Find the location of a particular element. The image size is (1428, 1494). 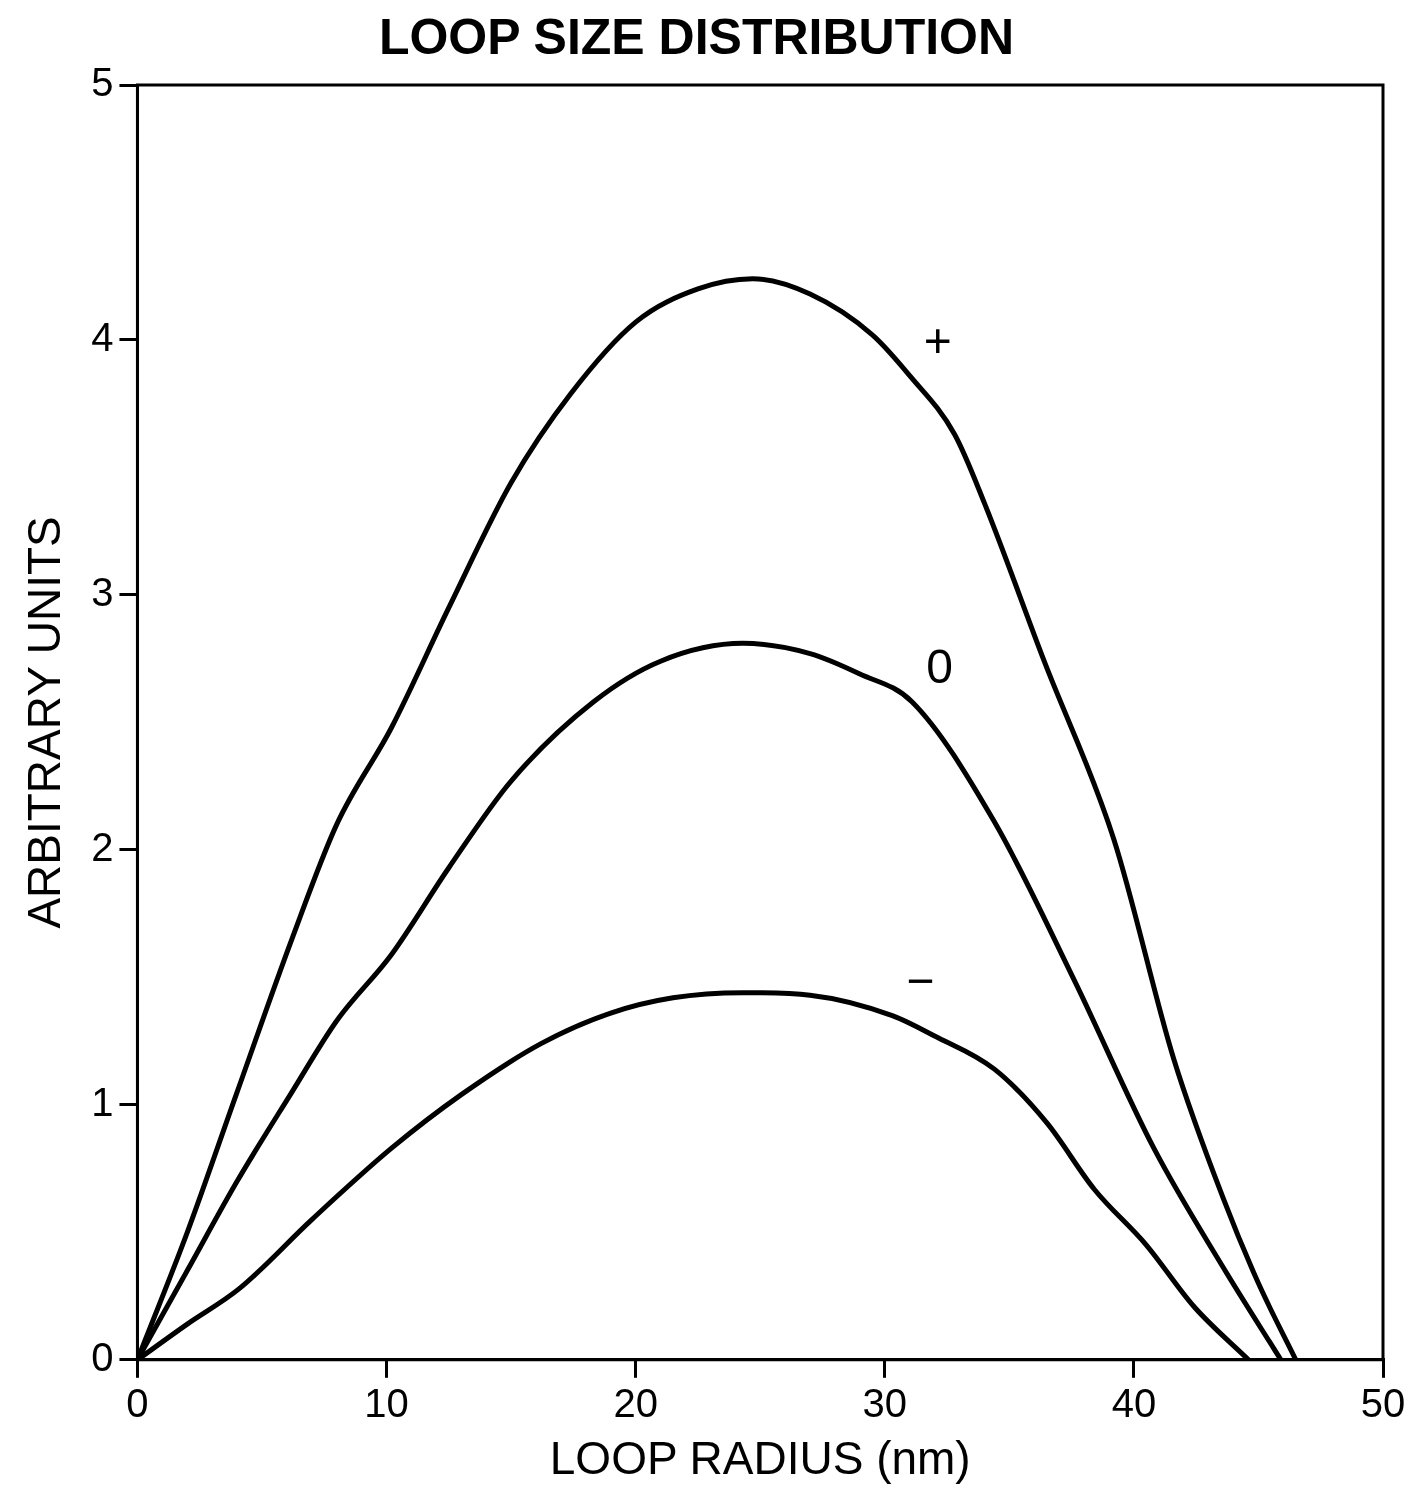

x-tick-label: 30 is located at coordinates (885, 1402).